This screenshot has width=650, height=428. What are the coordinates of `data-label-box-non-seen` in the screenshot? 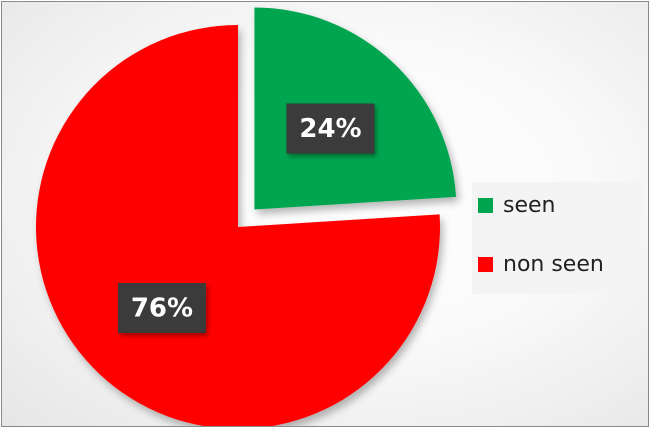 It's located at (161, 307).